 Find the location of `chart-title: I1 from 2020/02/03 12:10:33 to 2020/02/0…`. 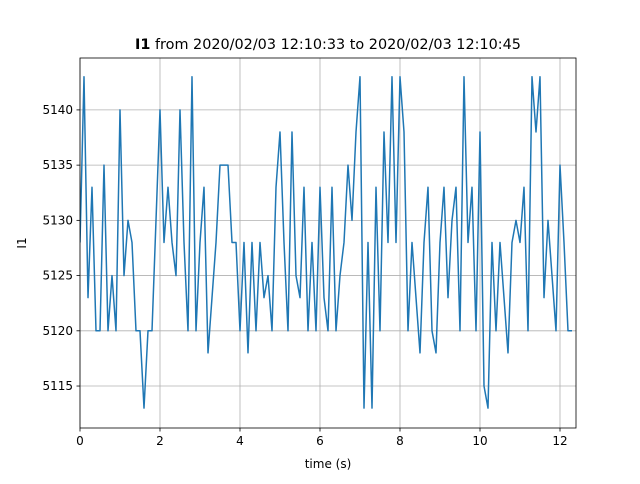

chart-title: I1 from 2020/02/03 12:10:33 to 2020/02/0… is located at coordinates (328, 45).